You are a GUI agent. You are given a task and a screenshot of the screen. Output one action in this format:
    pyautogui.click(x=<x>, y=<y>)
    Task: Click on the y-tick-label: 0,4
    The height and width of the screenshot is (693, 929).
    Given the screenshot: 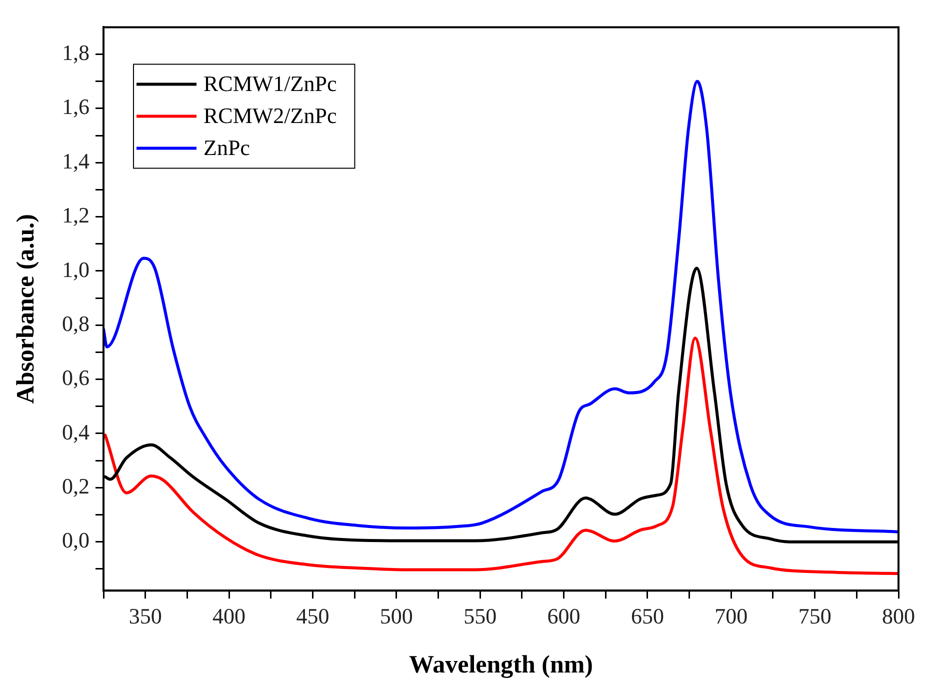 What is the action you would take?
    pyautogui.click(x=76, y=431)
    